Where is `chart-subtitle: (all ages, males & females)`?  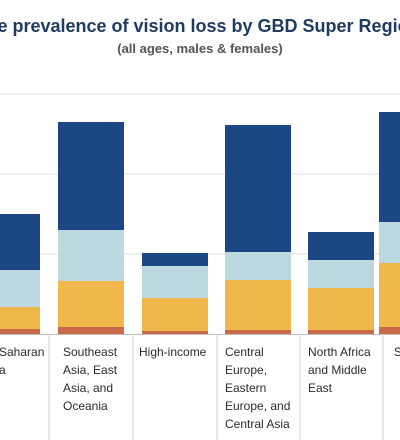
chart-subtitle: (all ages, males & females) is located at coordinates (199, 48).